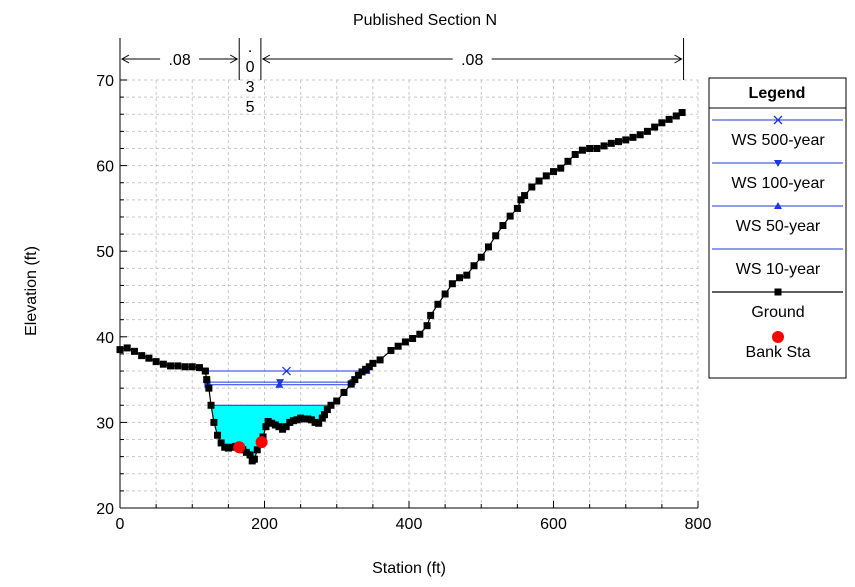 The width and height of the screenshot is (855, 587). I want to click on legend-bank-marker, so click(778, 337).